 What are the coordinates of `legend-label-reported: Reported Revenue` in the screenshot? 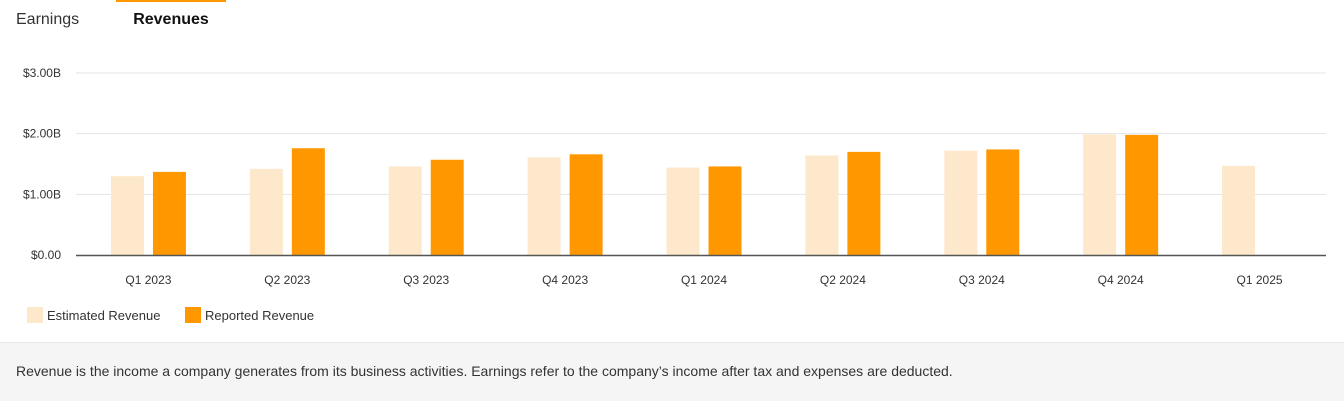 It's located at (260, 315).